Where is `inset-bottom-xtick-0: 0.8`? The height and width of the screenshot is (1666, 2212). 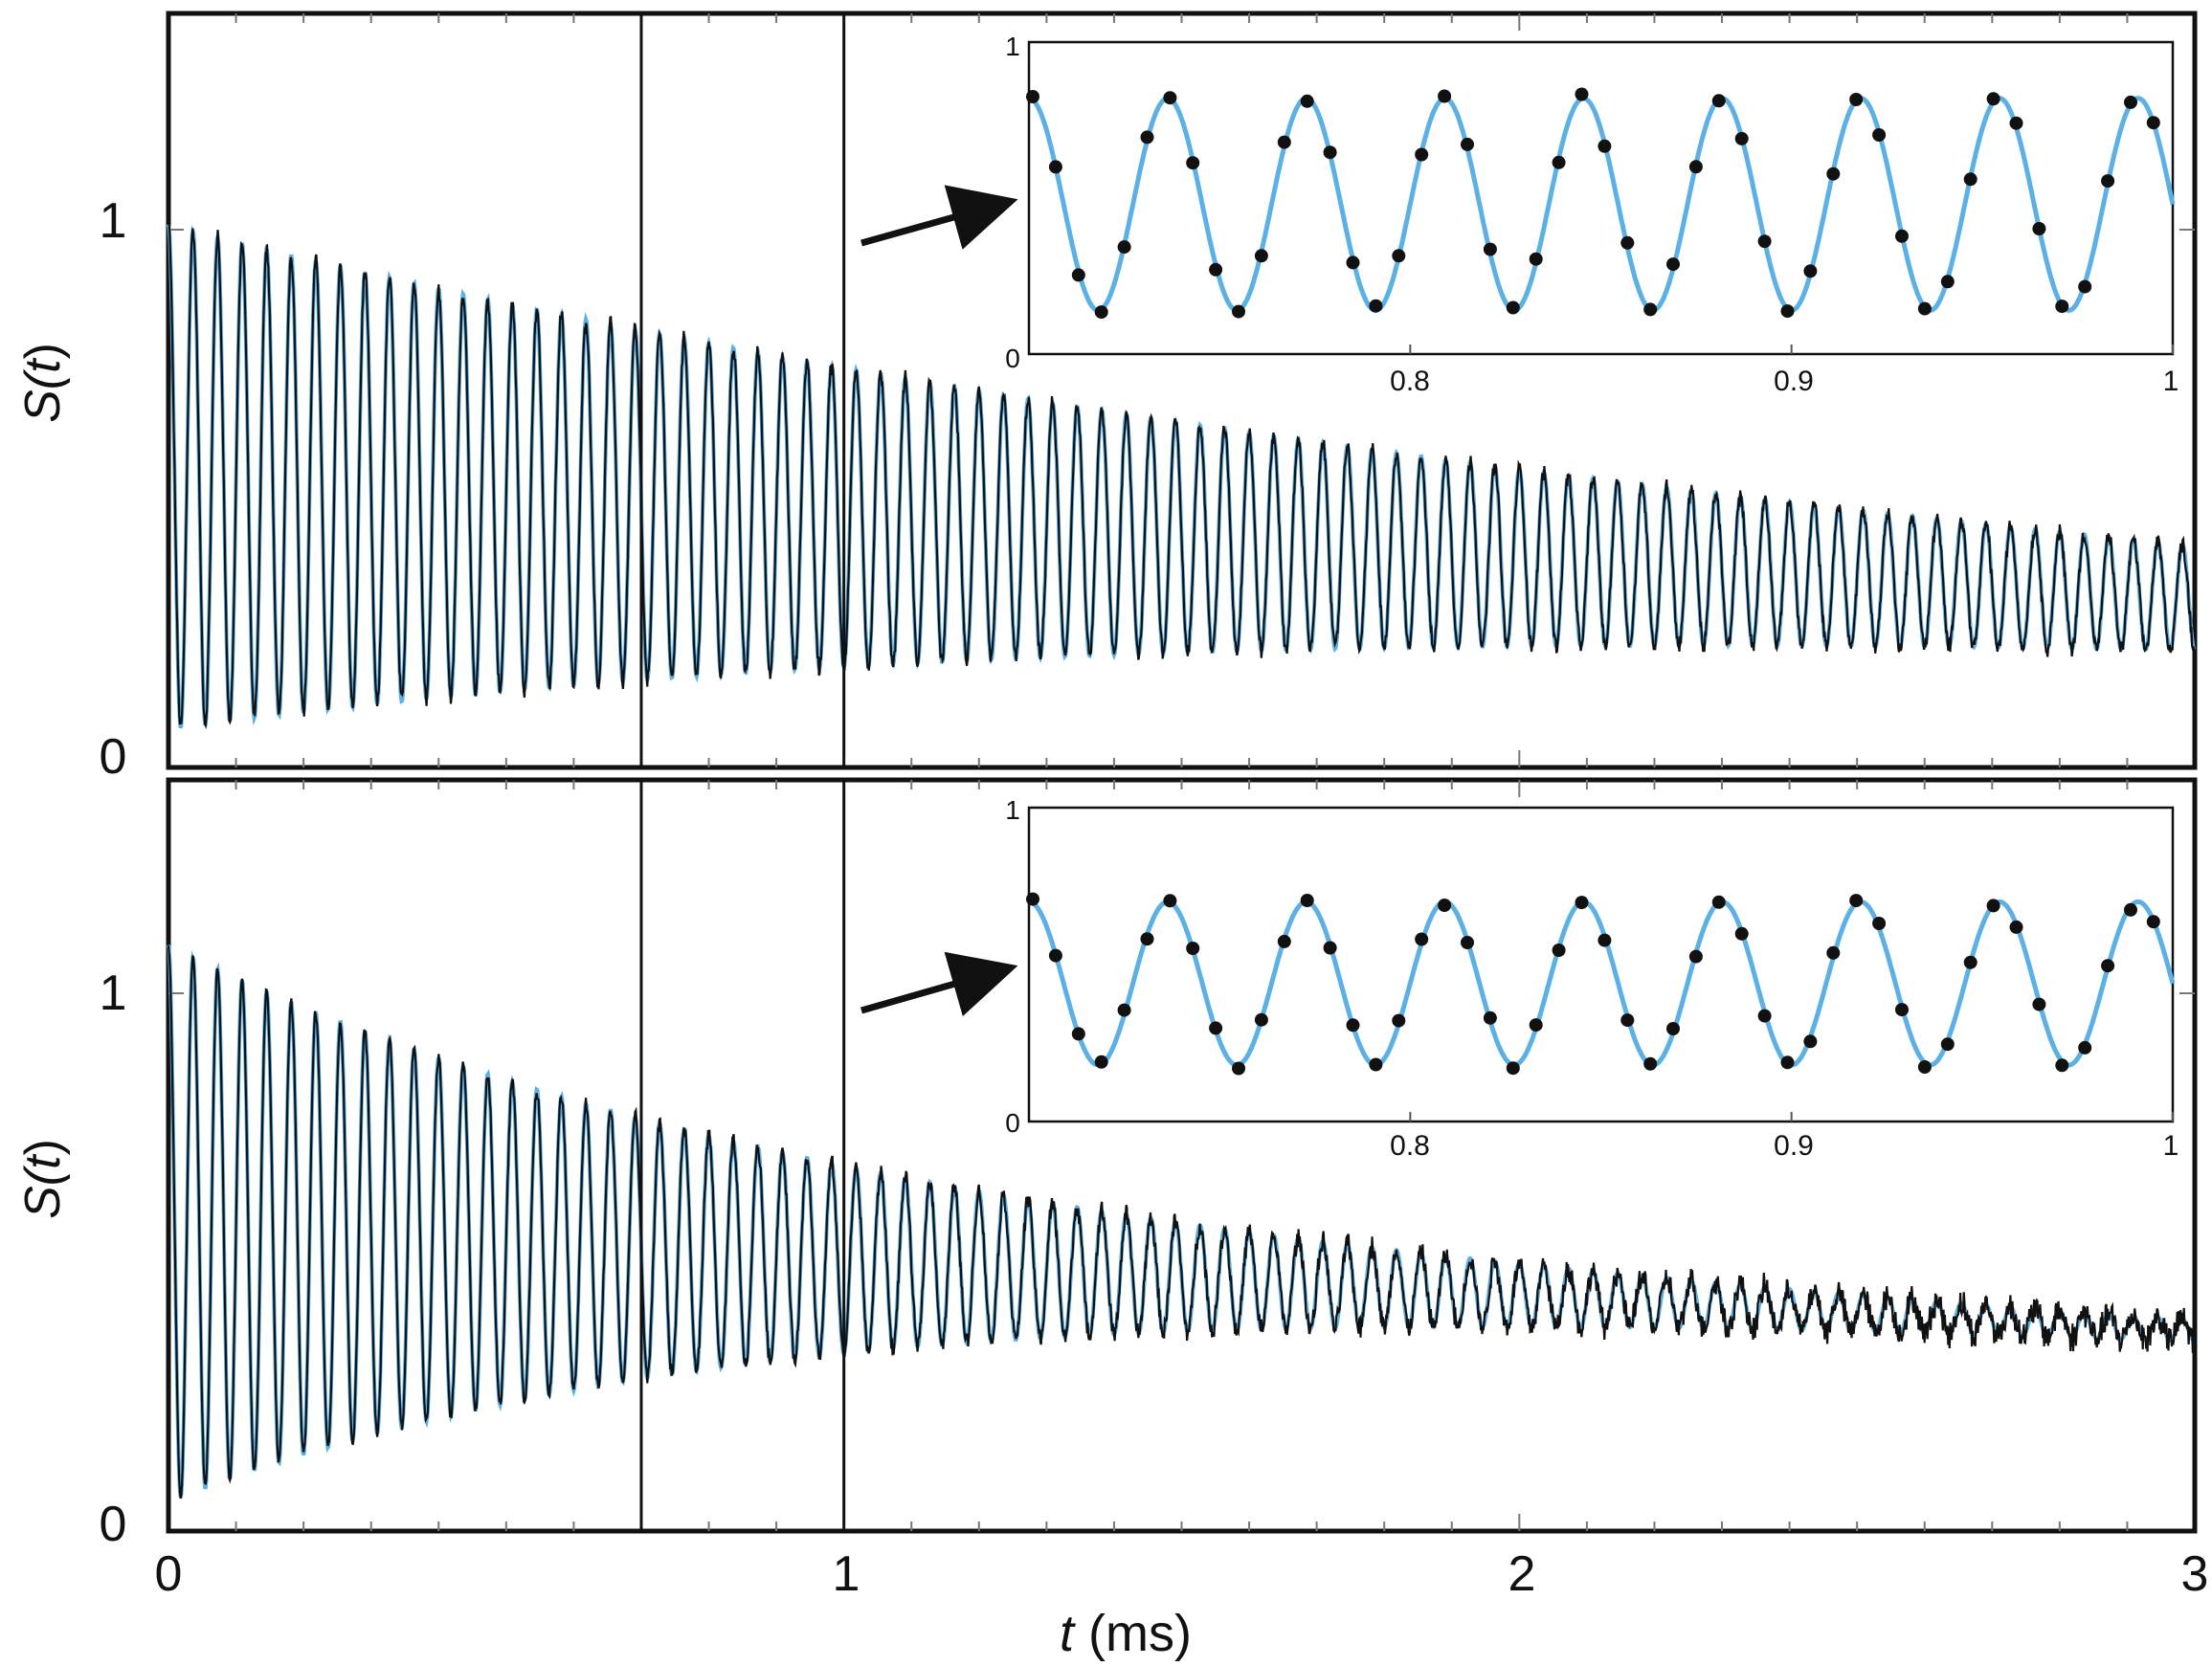
inset-bottom-xtick-0: 0.8 is located at coordinates (1410, 1146).